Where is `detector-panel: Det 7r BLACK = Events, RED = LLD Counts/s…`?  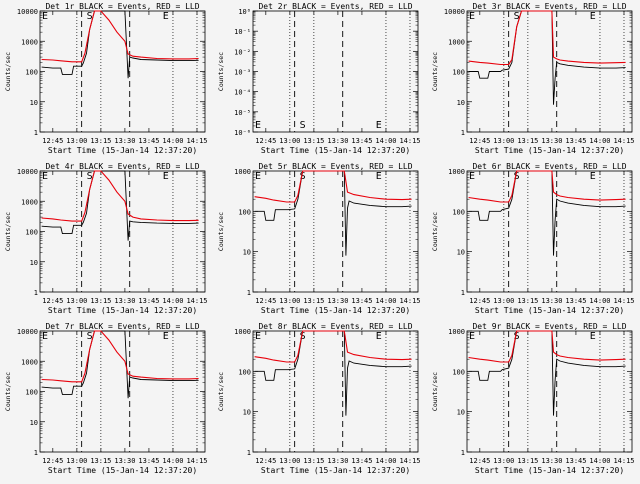 detector-panel: Det 7r BLACK = Events, RED = LLD Counts/s… is located at coordinates (106, 398).